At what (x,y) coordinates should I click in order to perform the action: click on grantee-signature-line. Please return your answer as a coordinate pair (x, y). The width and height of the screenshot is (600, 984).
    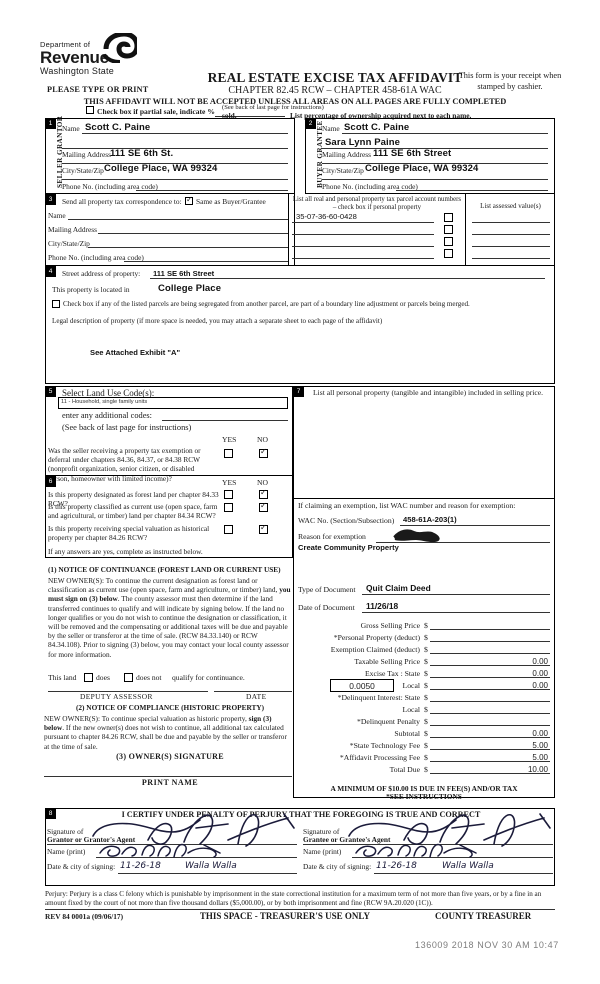
    Looking at the image, I should click on (428, 844).